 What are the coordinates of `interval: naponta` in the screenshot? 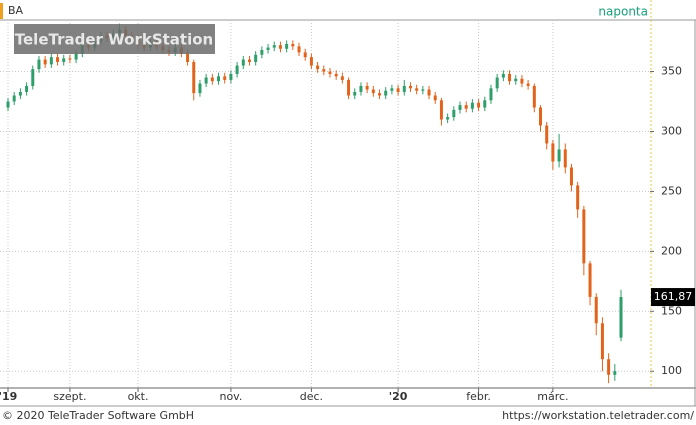 It's located at (623, 12).